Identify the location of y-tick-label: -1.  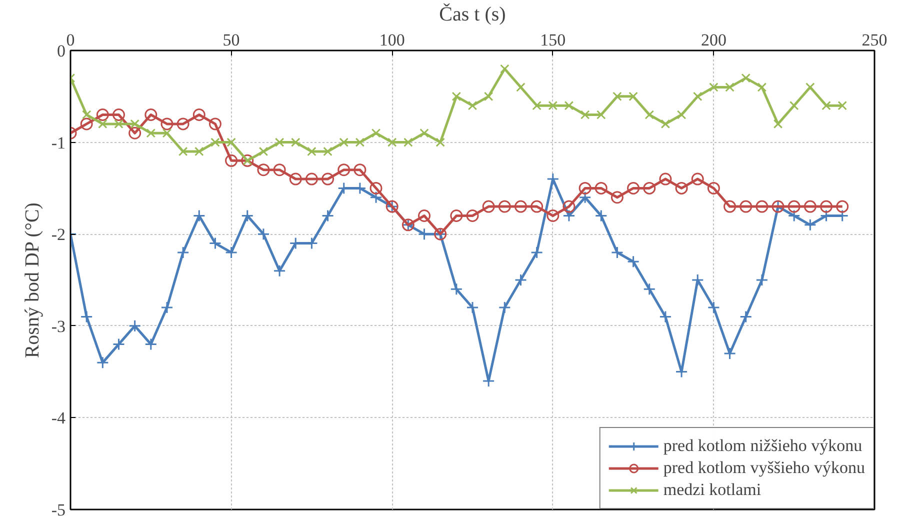
(58, 142).